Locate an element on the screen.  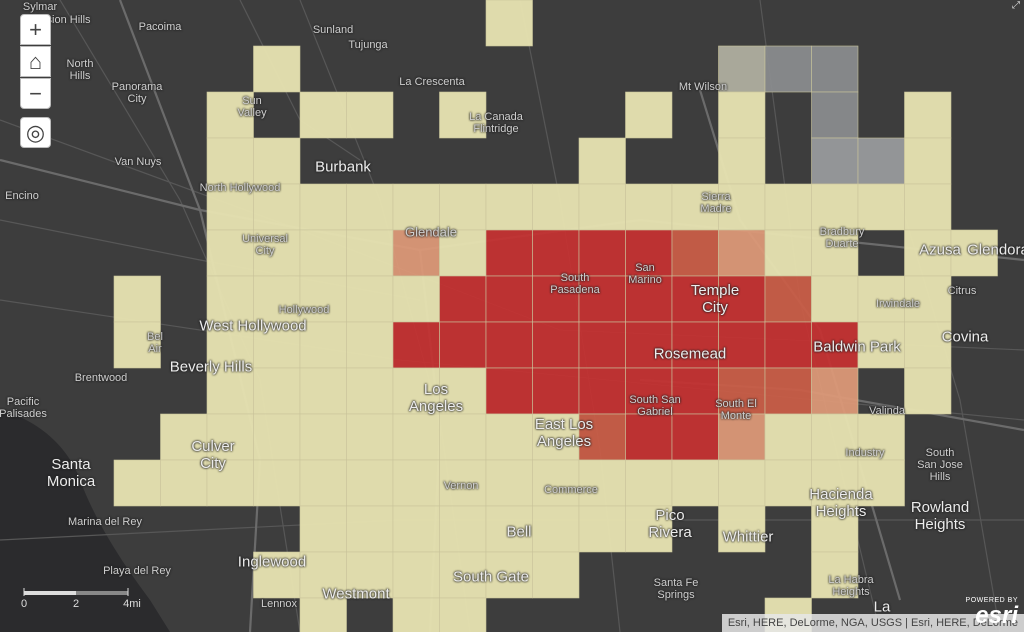
zoom-out-button: − is located at coordinates (35, 93).